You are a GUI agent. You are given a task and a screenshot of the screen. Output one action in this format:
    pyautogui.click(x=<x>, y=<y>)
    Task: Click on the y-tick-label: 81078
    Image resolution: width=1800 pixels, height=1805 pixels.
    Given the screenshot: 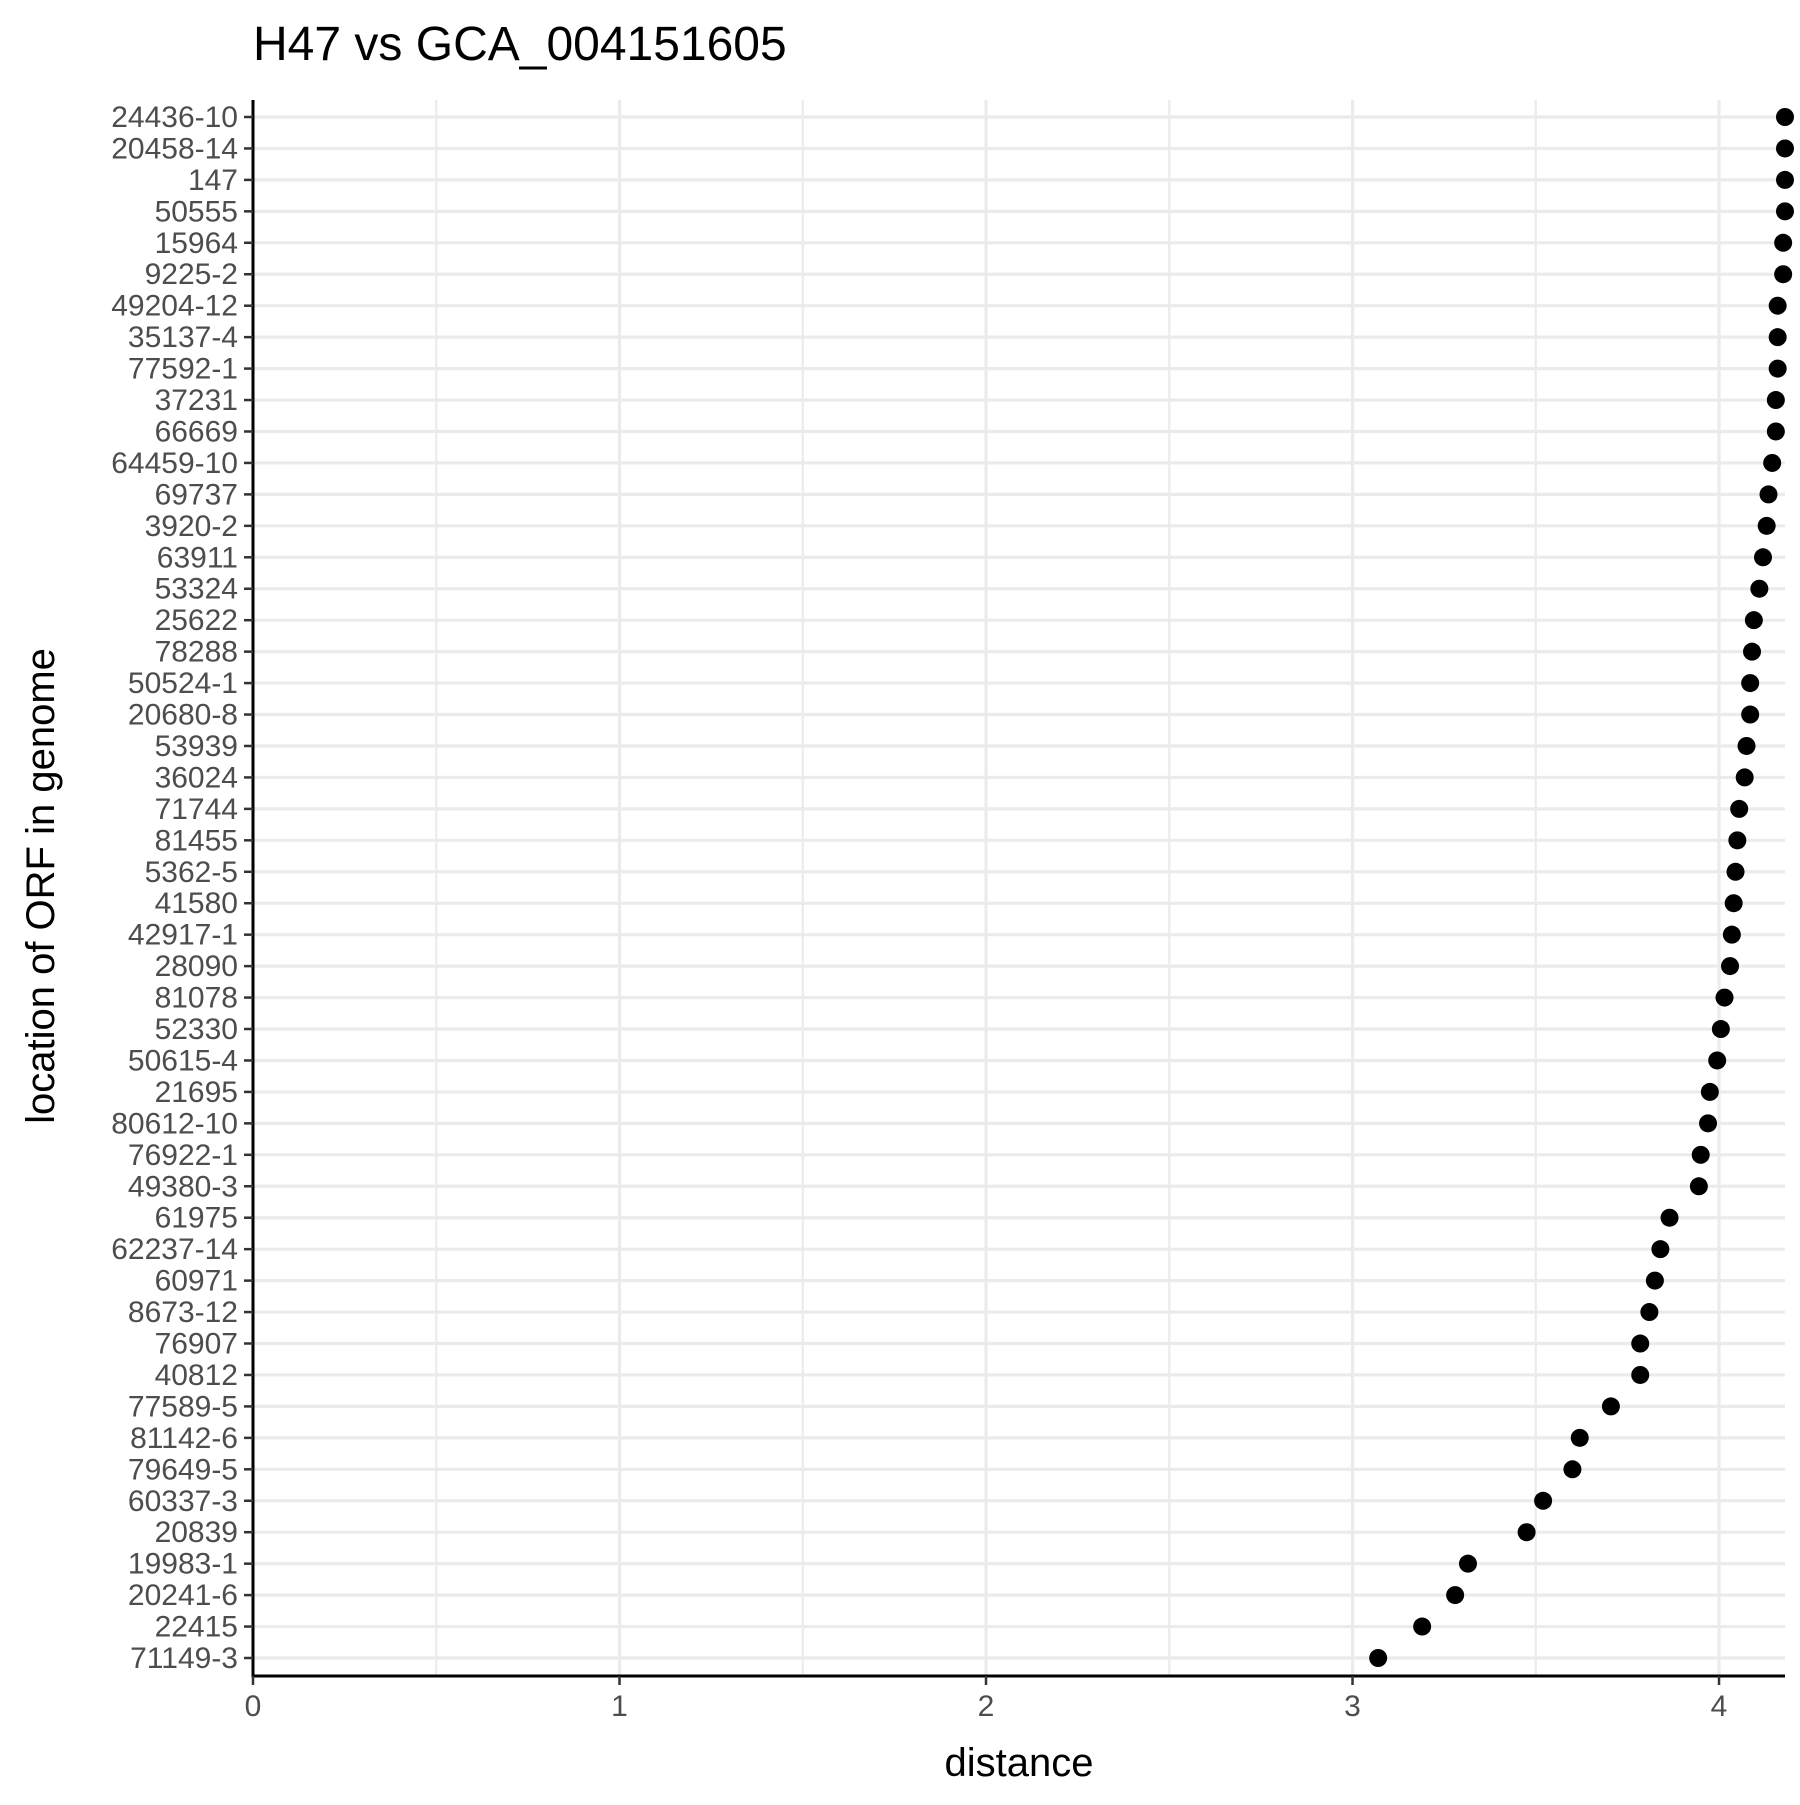 What is the action you would take?
    pyautogui.click(x=196, y=998)
    